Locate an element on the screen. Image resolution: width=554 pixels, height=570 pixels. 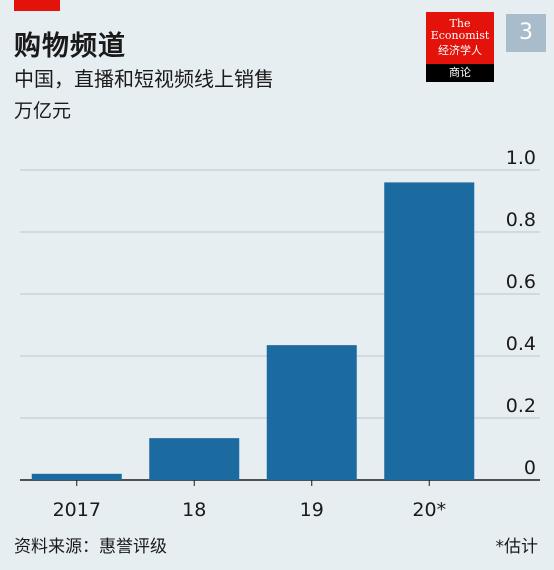
y-tick-label: 0.6 is located at coordinates (521, 282).